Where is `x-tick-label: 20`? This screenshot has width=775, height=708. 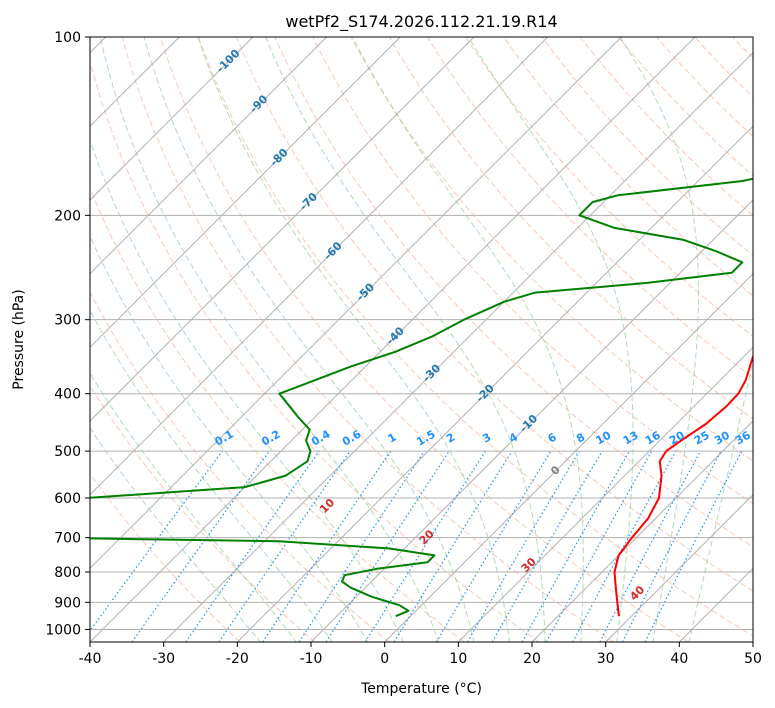 x-tick-label: 20 is located at coordinates (532, 659).